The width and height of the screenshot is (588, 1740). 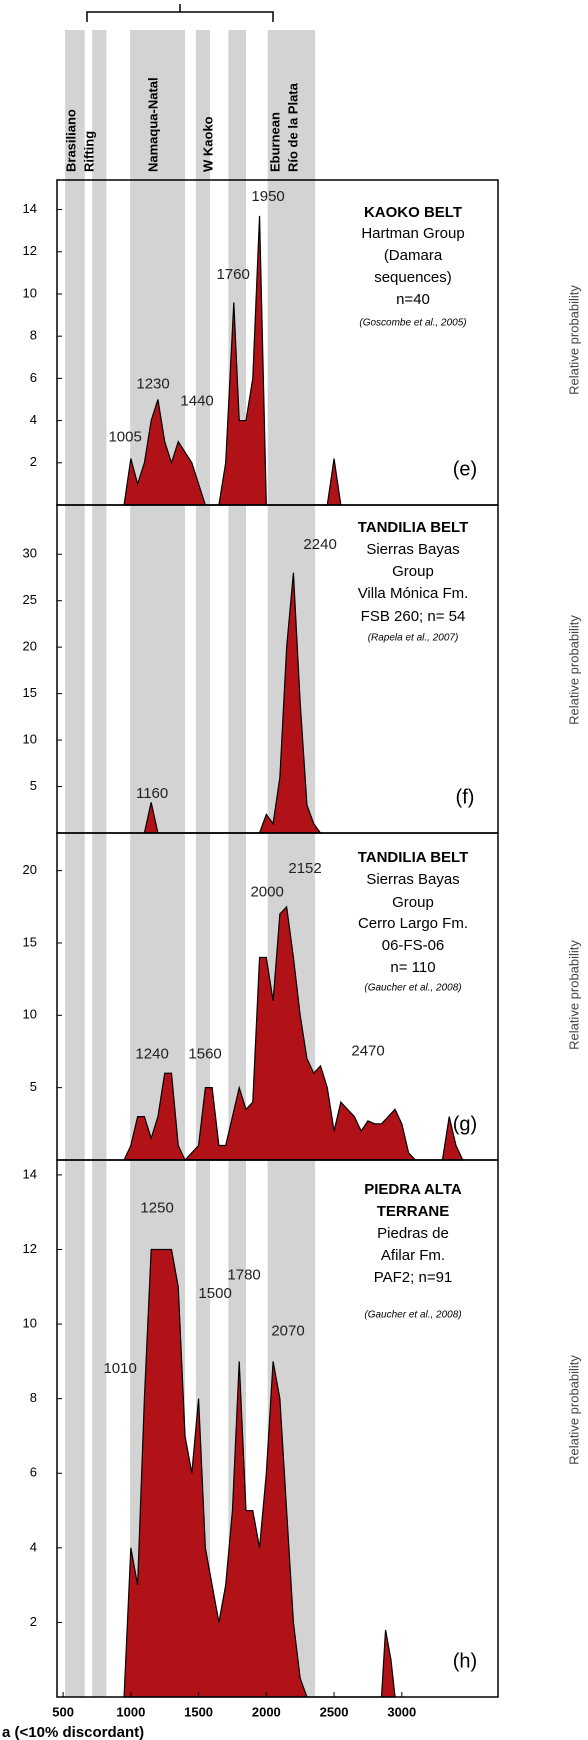 I want to click on x-tick-label: 2000, so click(x=266, y=1711).